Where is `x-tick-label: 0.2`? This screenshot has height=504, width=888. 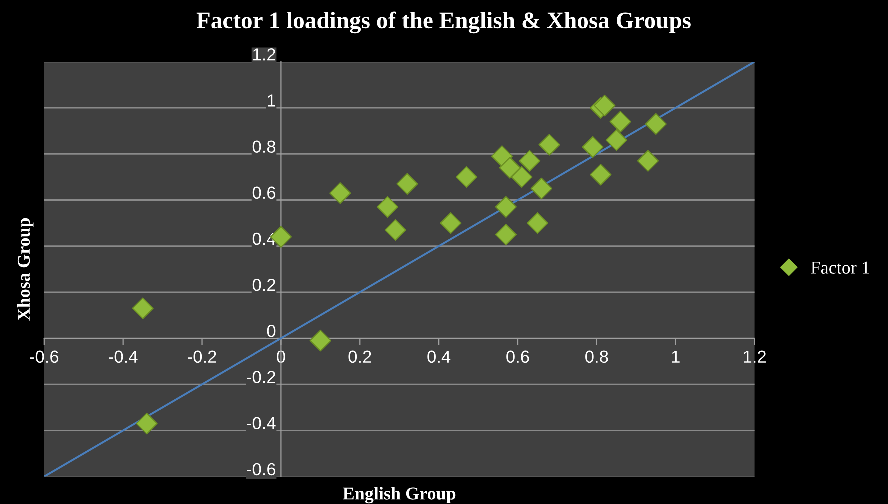 x-tick-label: 0.2 is located at coordinates (360, 357).